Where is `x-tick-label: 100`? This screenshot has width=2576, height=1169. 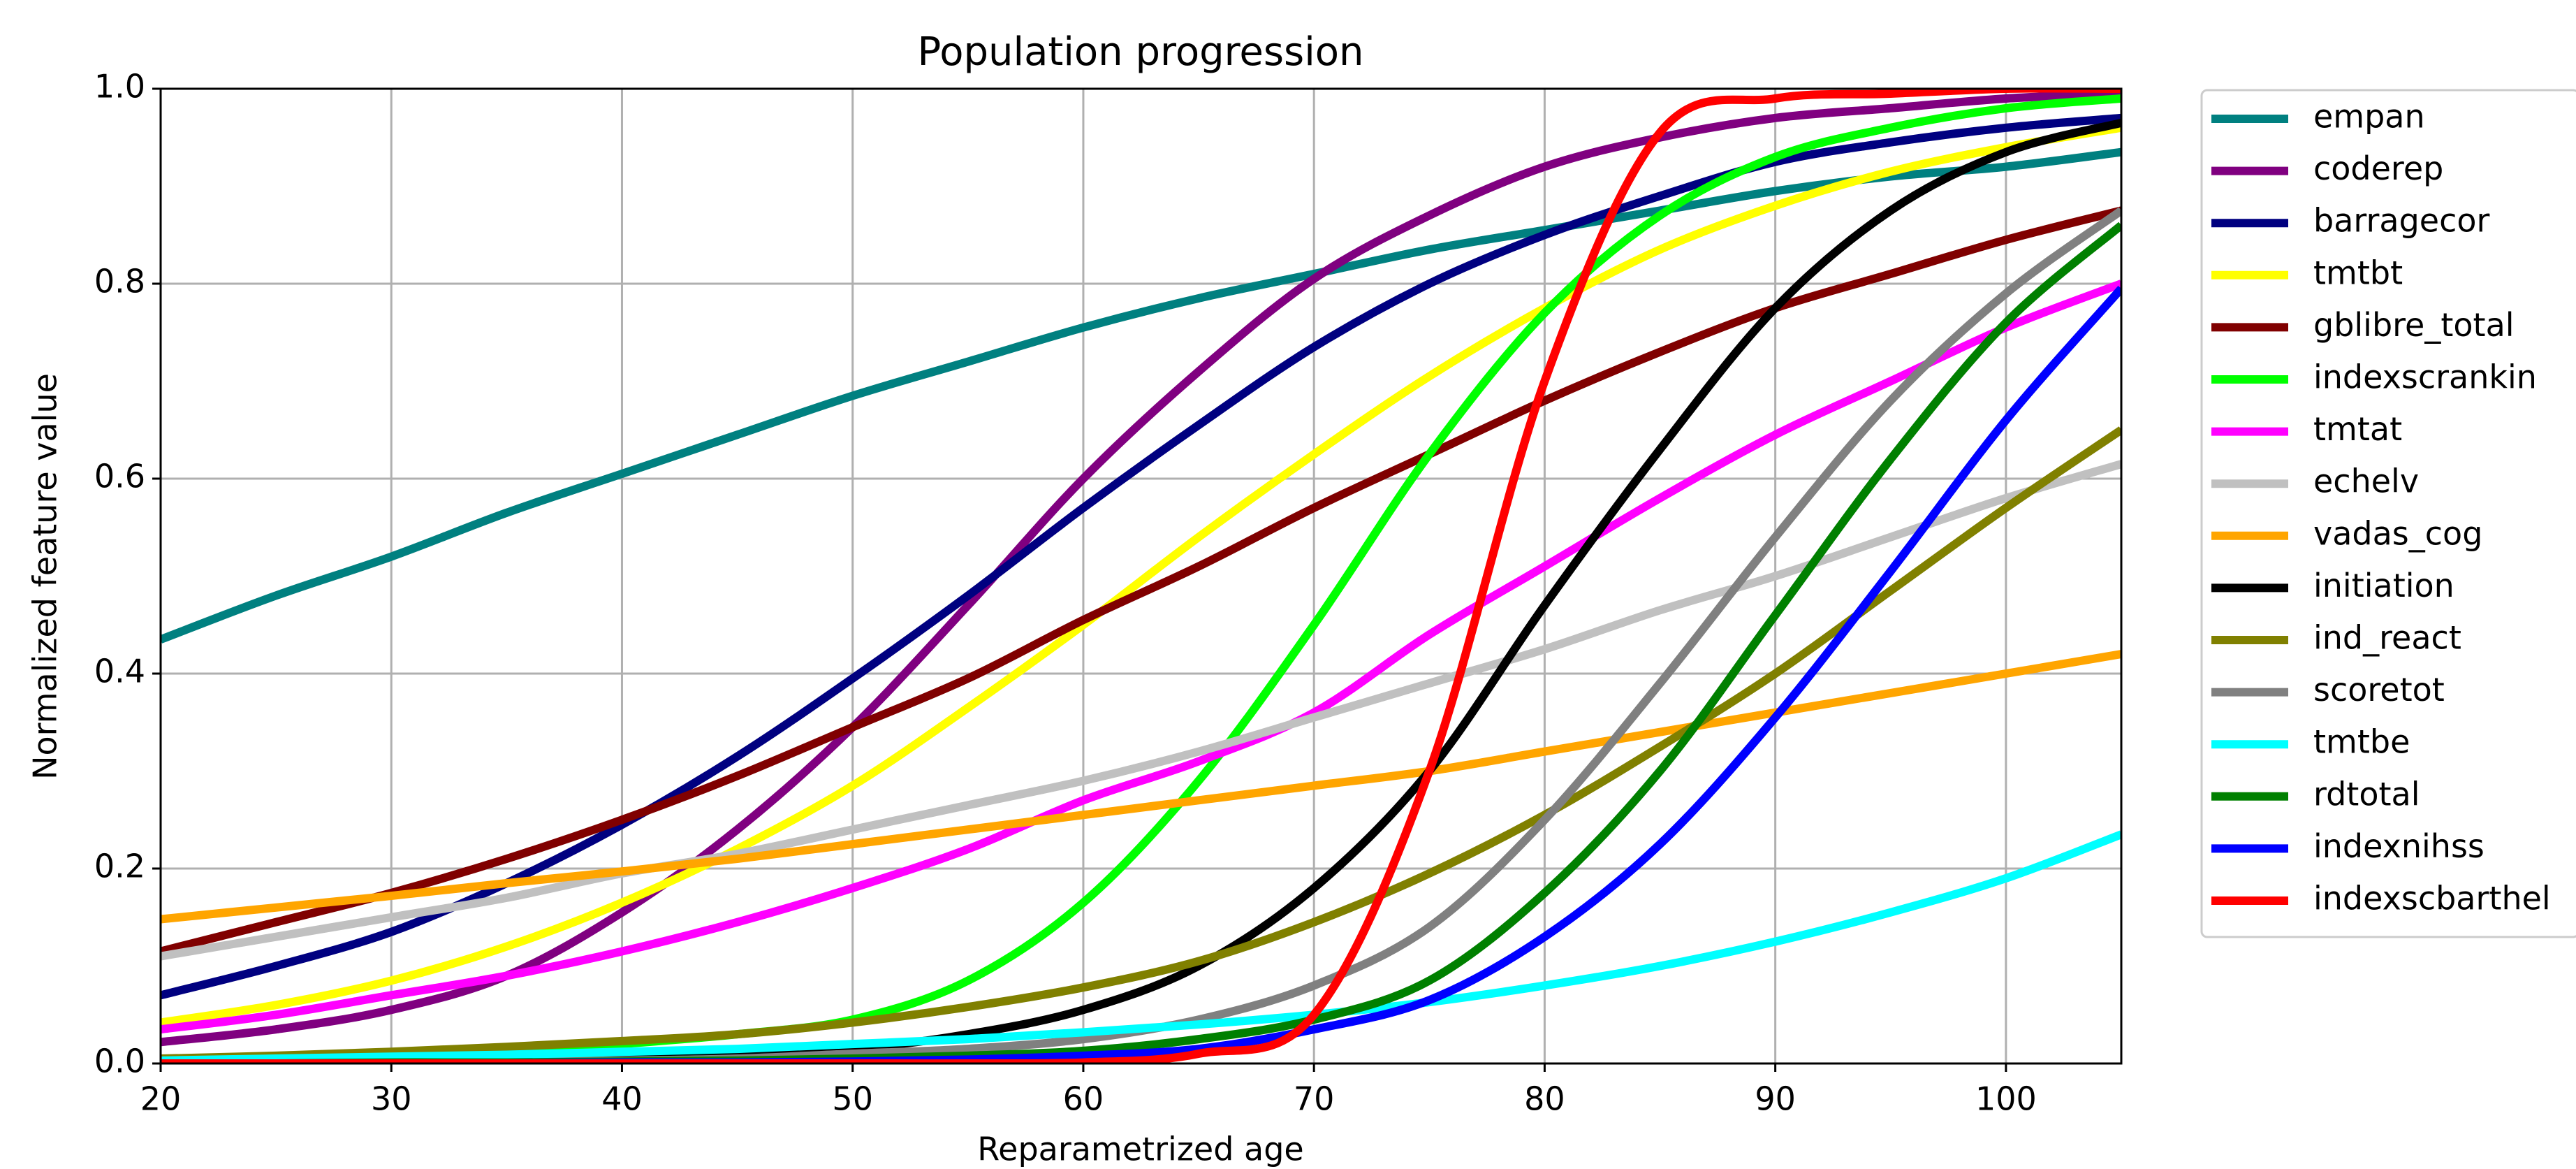 x-tick-label: 100 is located at coordinates (2006, 1099).